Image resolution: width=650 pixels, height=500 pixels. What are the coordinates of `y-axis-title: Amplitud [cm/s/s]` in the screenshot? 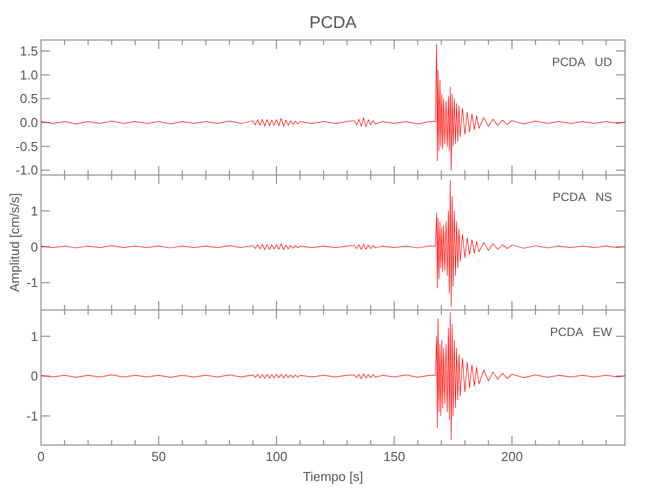 It's located at (14, 242).